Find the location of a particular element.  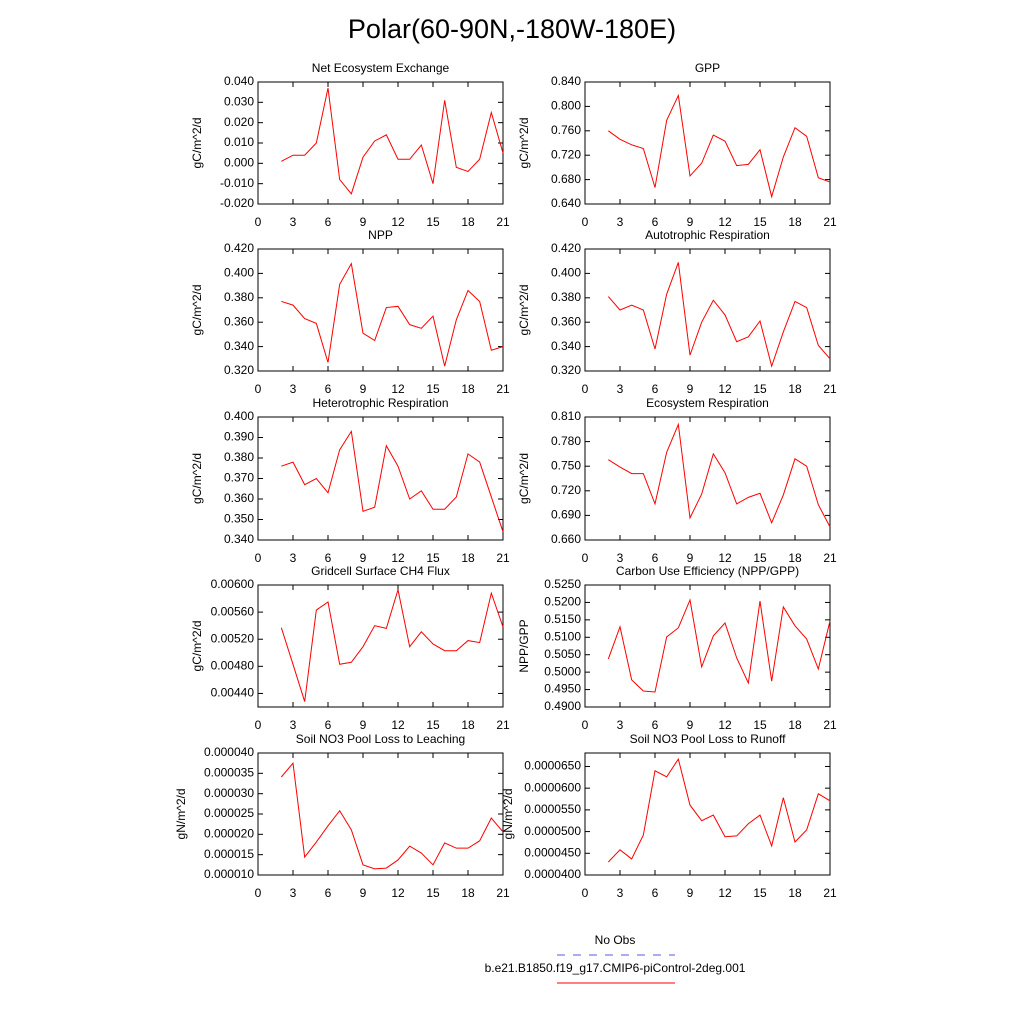

y-tick-label: 0.840 is located at coordinates (566, 81).